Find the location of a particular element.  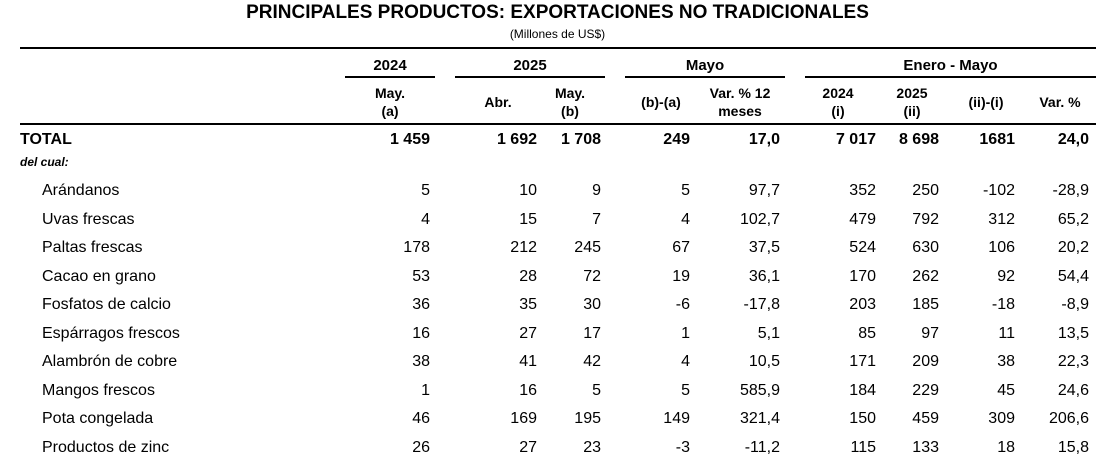

row-value: 30 is located at coordinates (592, 304).